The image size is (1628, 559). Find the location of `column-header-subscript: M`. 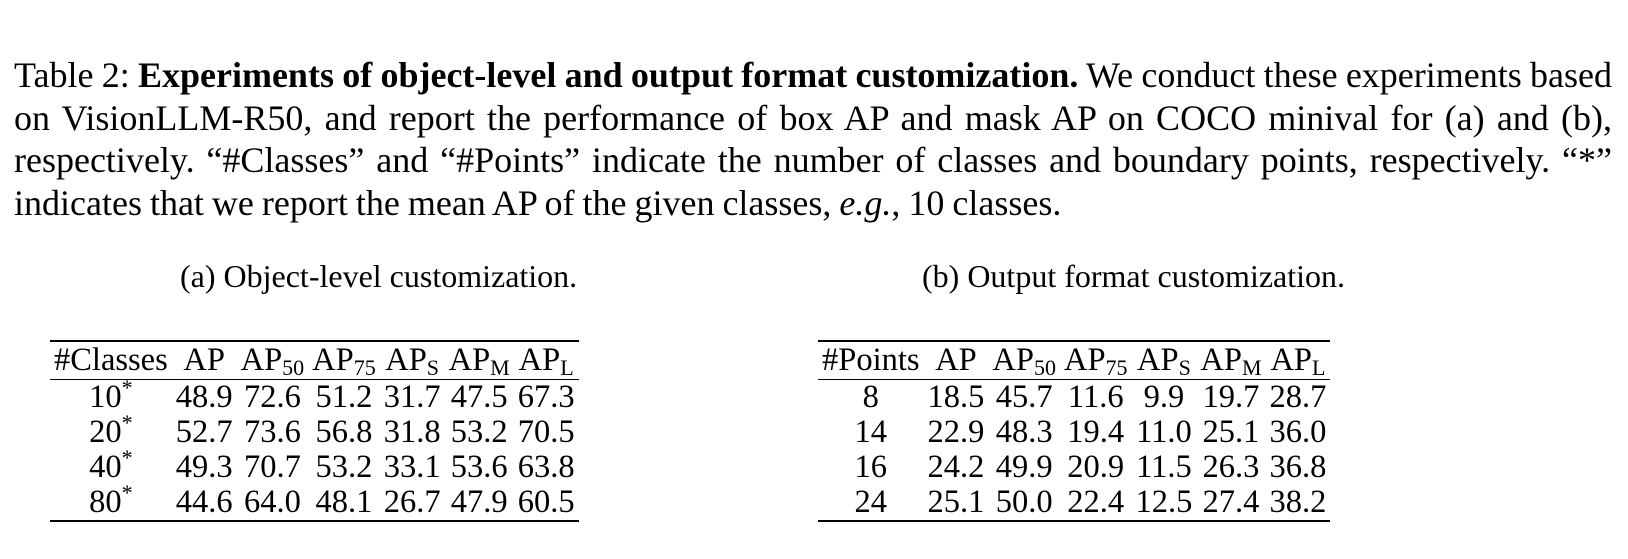

column-header-subscript: M is located at coordinates (500, 367).